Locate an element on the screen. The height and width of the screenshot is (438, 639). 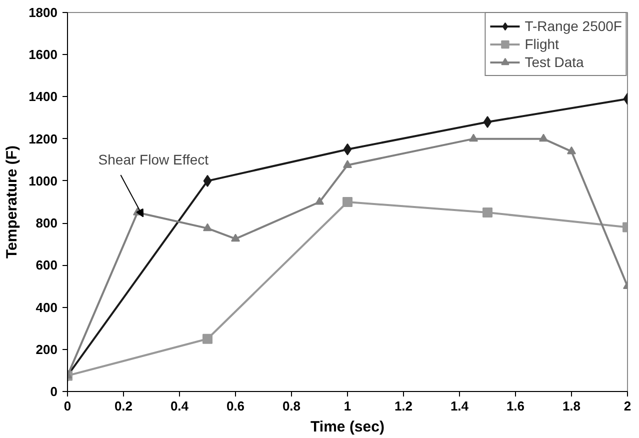
legend-label: Test Data is located at coordinates (554, 62).